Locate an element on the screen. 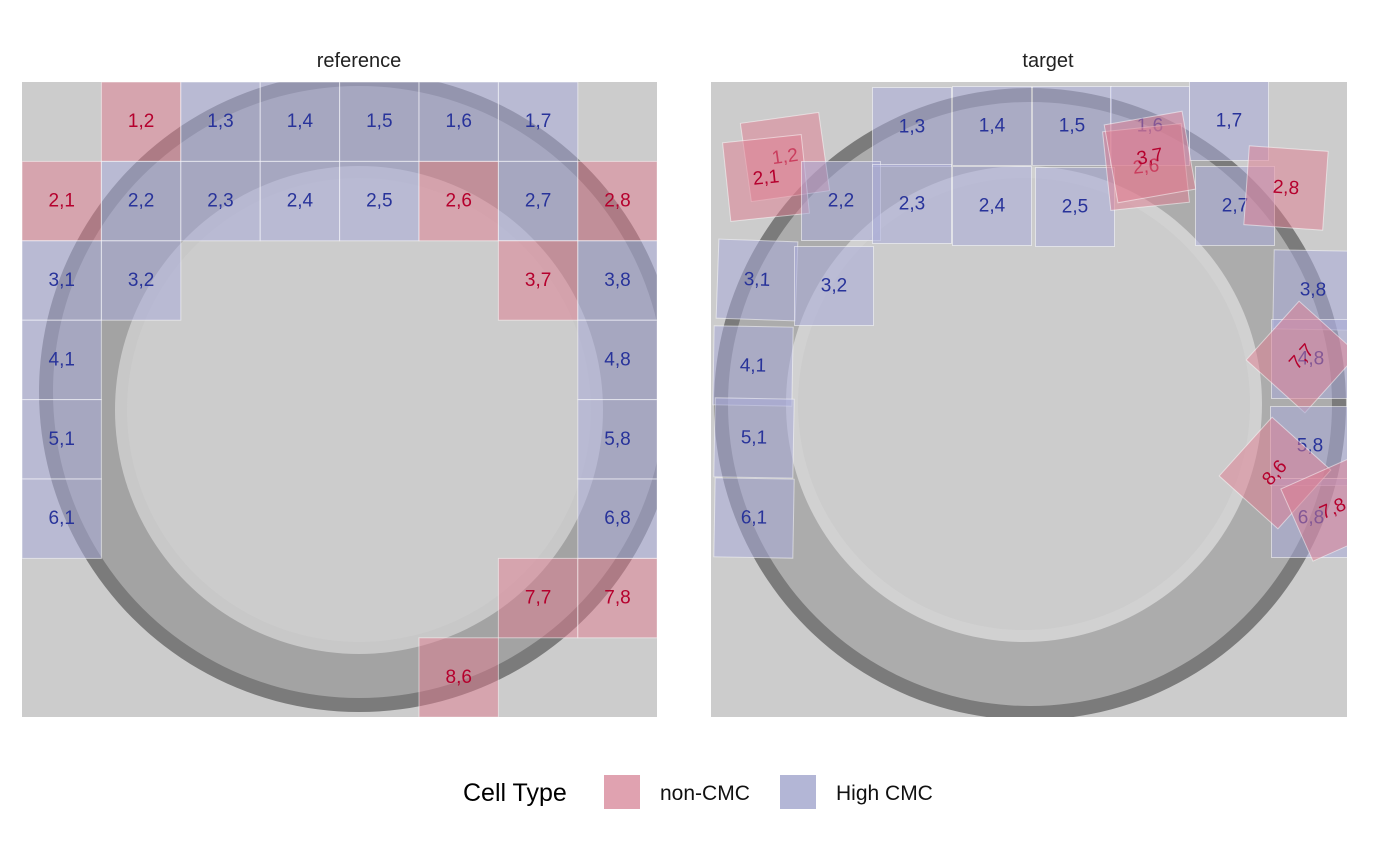 The image size is (1400, 866). reference-cell: 1,2 is located at coordinates (141, 122).